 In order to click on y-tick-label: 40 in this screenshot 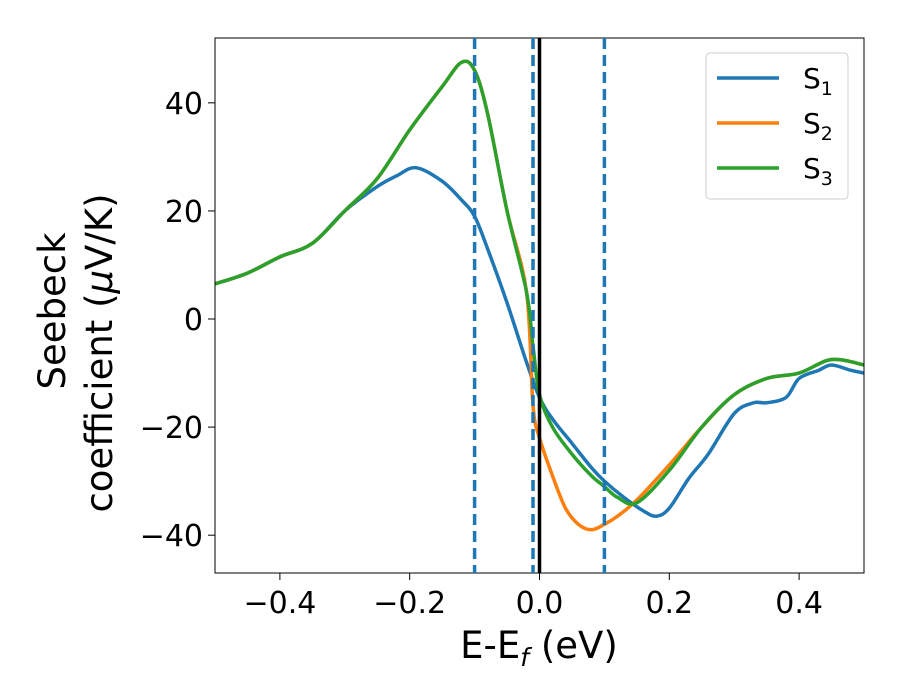, I will do `click(184, 104)`.